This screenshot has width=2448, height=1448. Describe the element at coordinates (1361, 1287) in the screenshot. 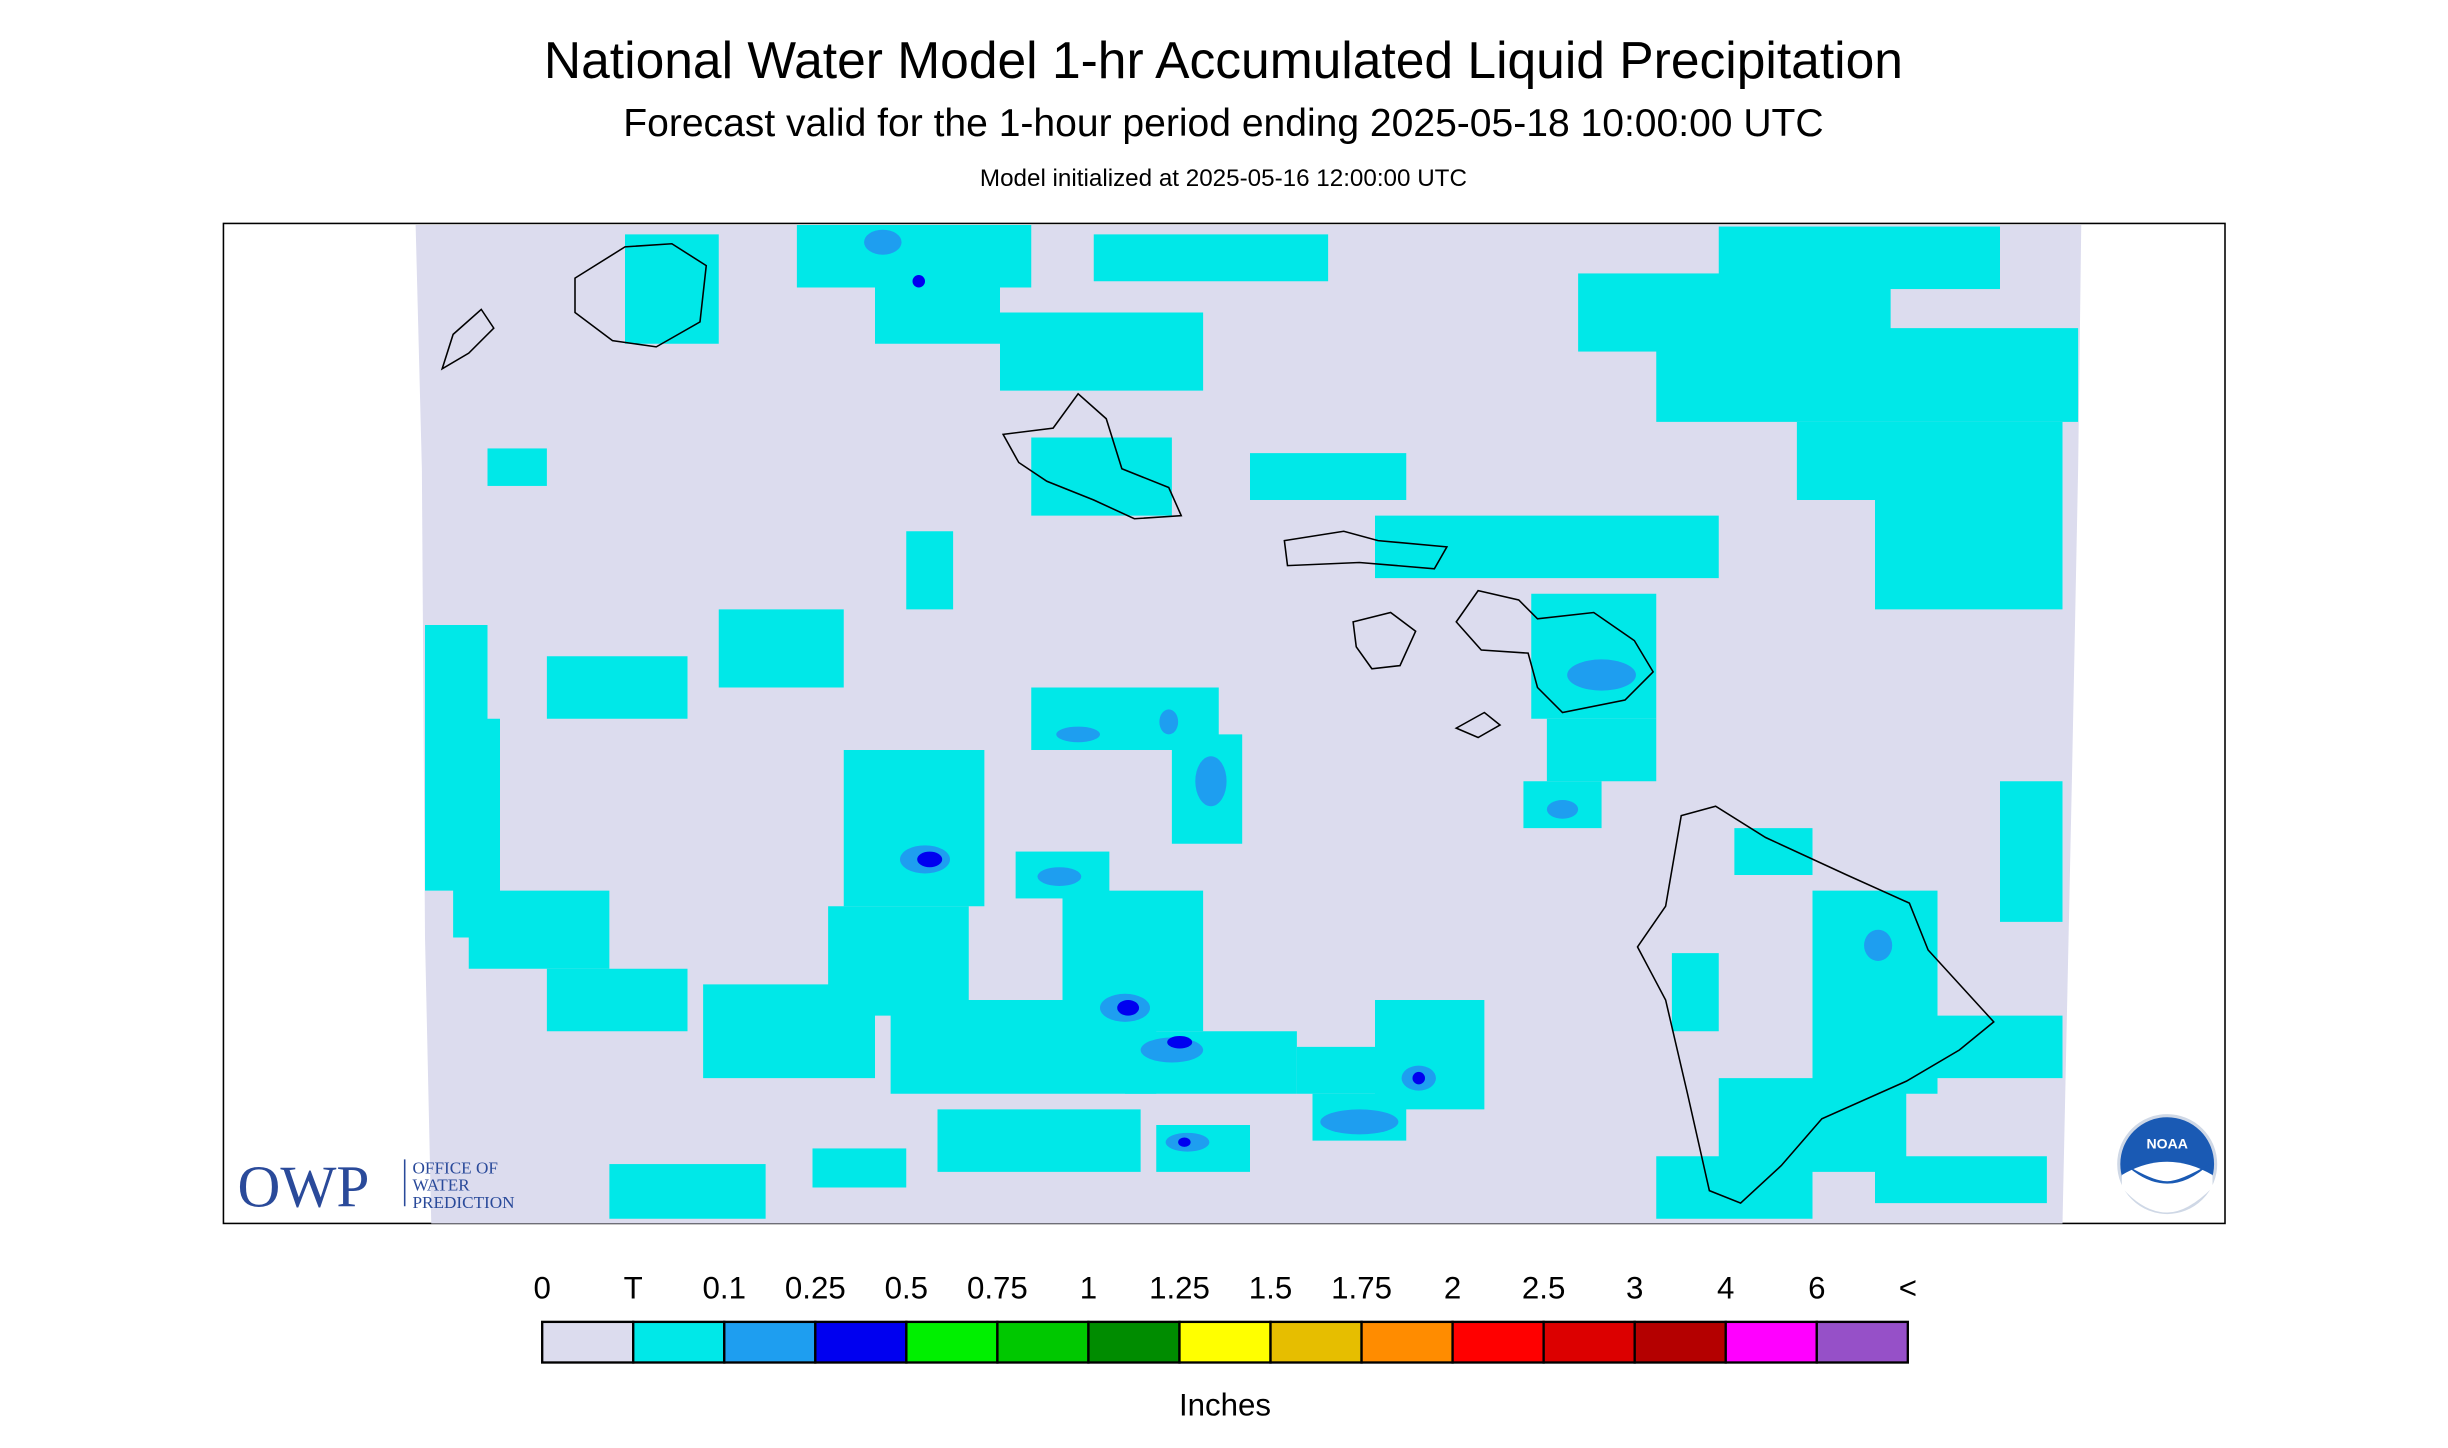

I see `legend-label: 1.75` at that location.